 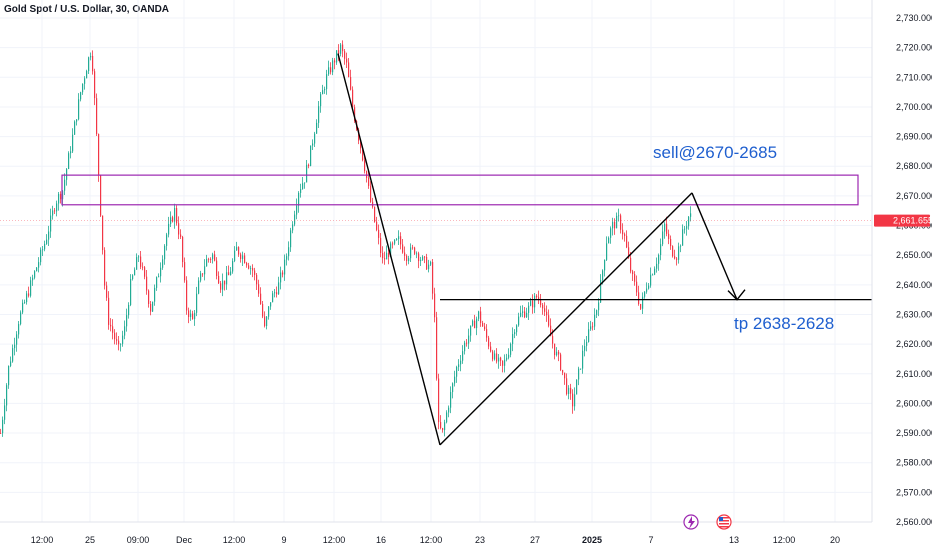 What do you see at coordinates (914, 374) in the screenshot?
I see `price-tick-label: 2,610.000` at bounding box center [914, 374].